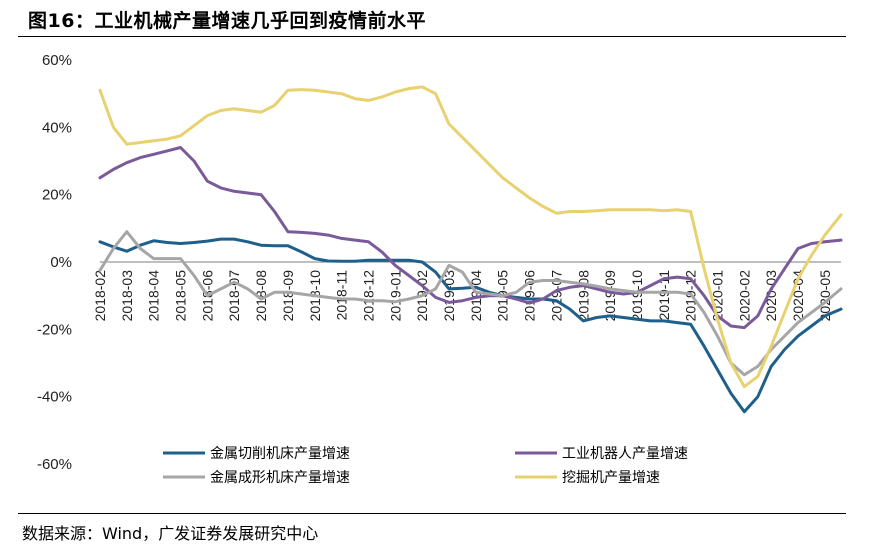 This screenshot has height=555, width=874. I want to click on y-axis: 60% 40% 20% 0% -20% -40% -60%, so click(54, 262).